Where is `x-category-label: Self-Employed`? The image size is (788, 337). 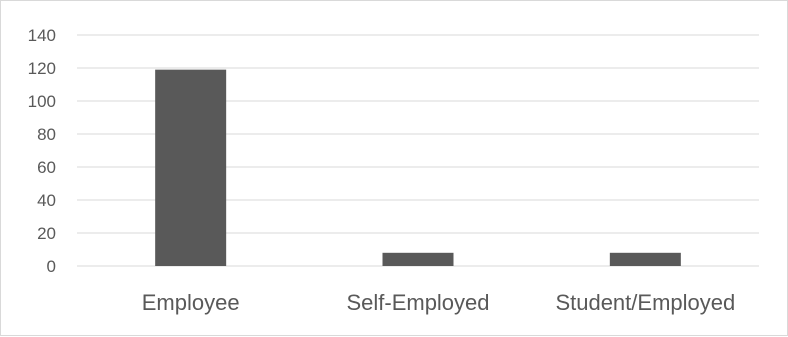
x-category-label: Self-Employed is located at coordinates (417, 302).